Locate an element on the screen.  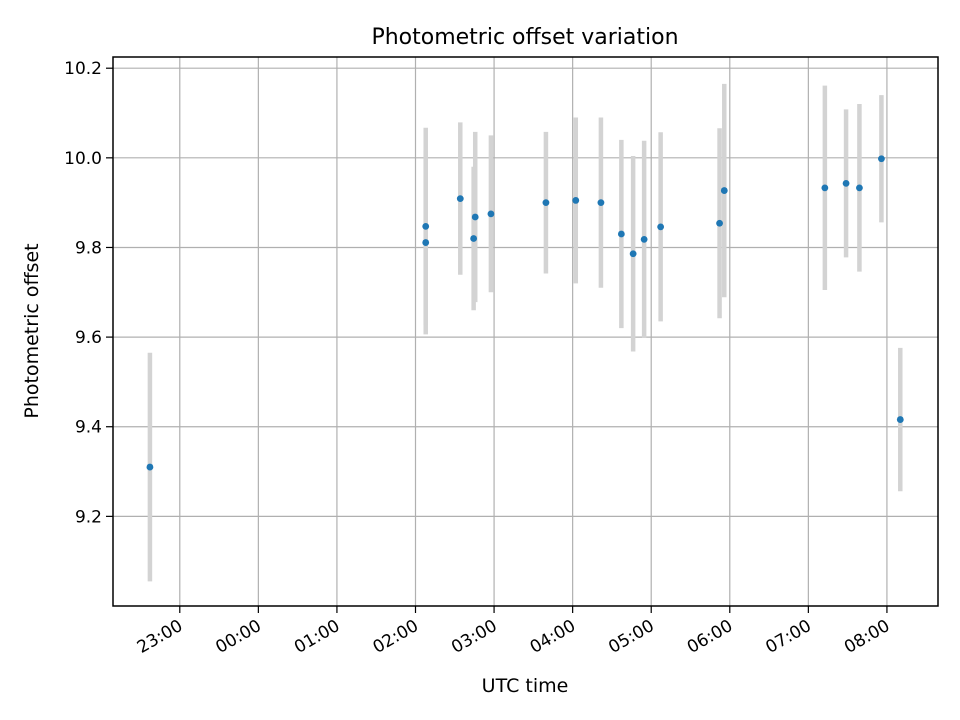
y-tick-label: 9.8 is located at coordinates (88, 248).